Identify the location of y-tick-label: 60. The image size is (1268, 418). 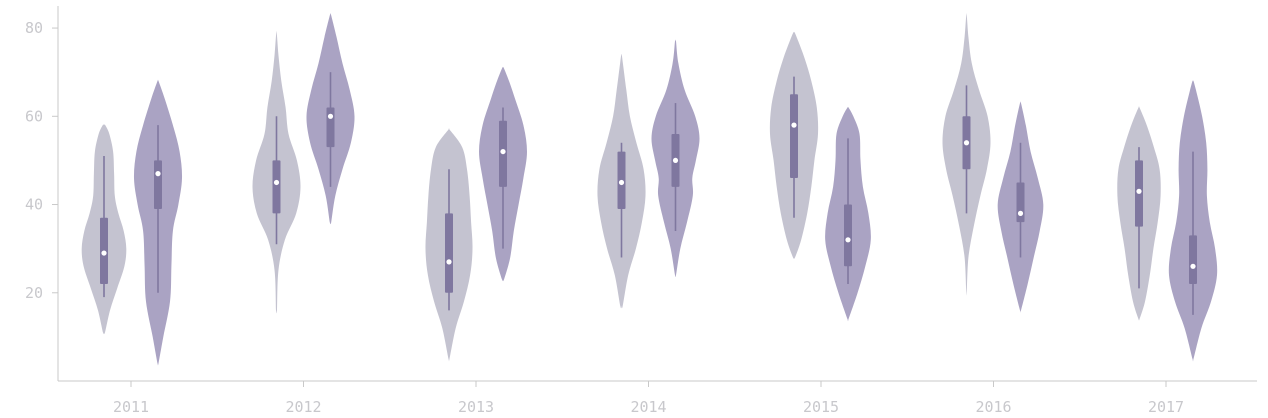
(34, 116).